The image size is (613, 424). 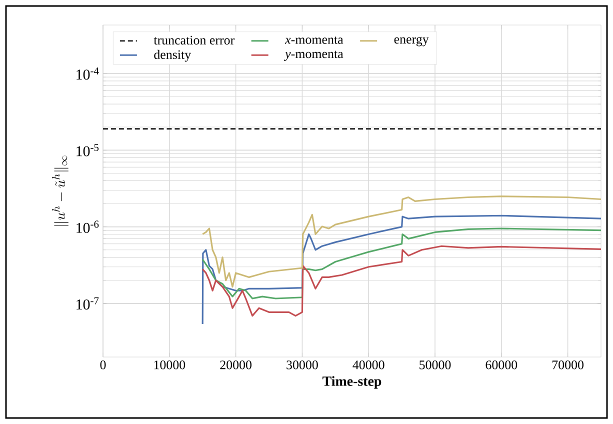 What do you see at coordinates (87, 226) in the screenshot?
I see `y-tick-label: 10$^{-6}$` at bounding box center [87, 226].